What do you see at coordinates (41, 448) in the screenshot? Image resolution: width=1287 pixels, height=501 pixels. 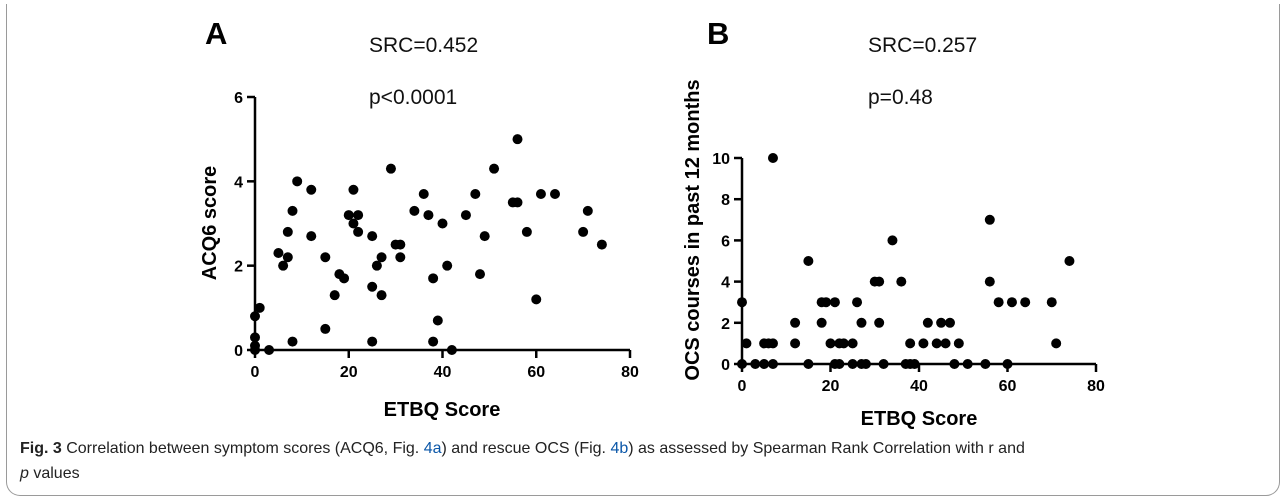 I see `caption-figure-label: Fig. 3` at bounding box center [41, 448].